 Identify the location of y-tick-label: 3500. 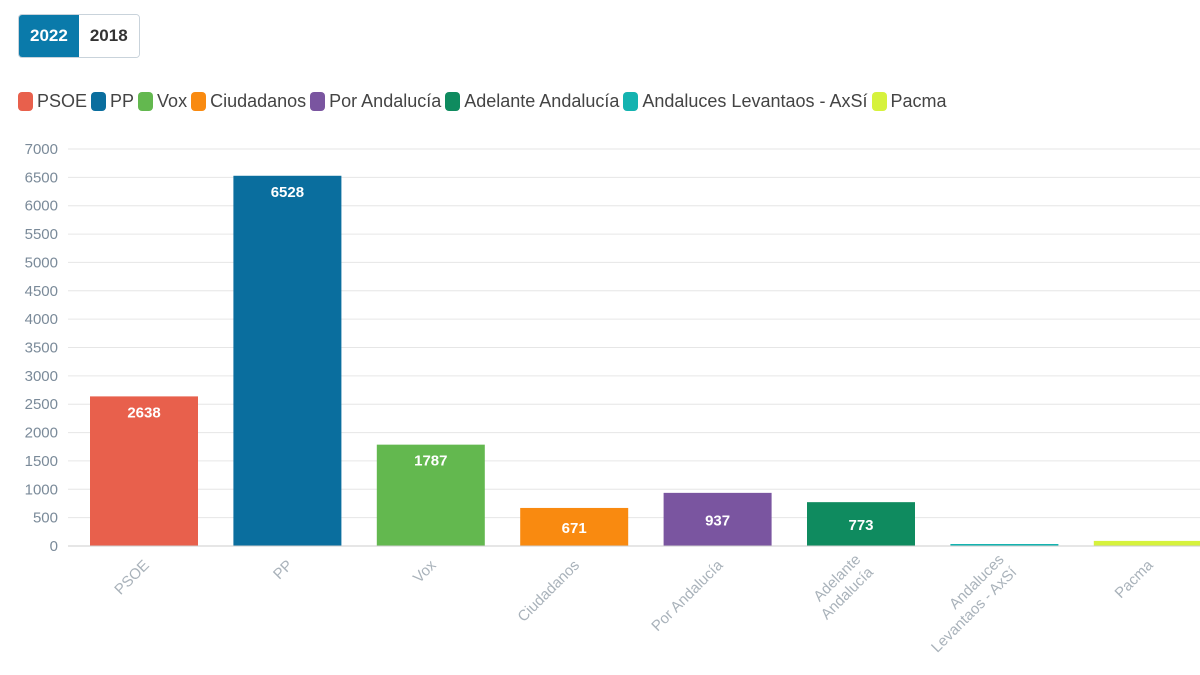
(41, 348).